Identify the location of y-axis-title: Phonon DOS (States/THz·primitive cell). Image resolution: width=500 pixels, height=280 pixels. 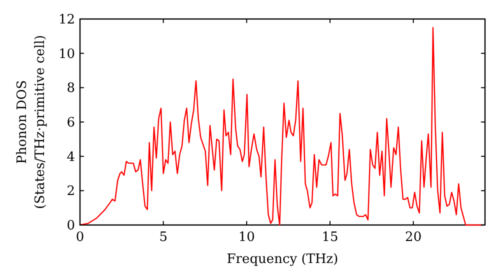
(31, 122).